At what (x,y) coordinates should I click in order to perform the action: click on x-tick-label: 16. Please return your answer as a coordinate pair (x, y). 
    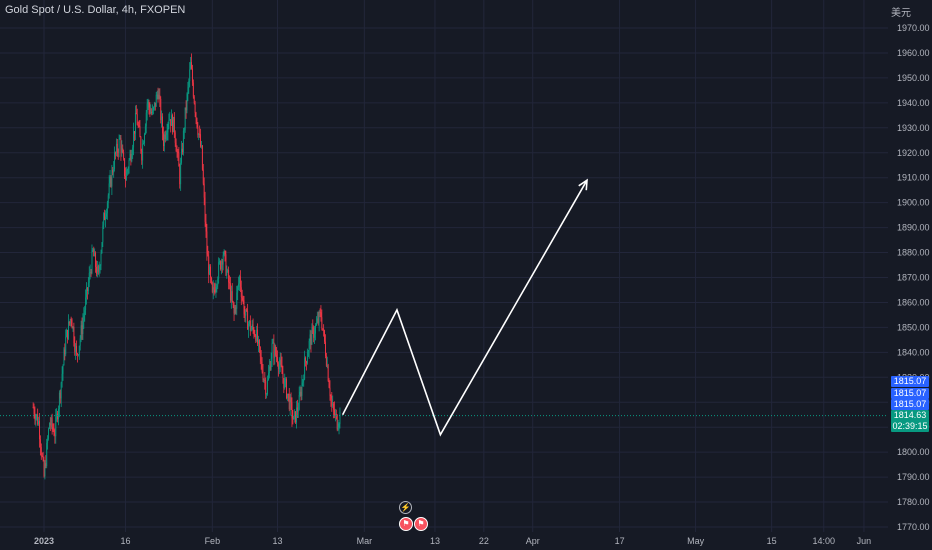
    Looking at the image, I should click on (125, 541).